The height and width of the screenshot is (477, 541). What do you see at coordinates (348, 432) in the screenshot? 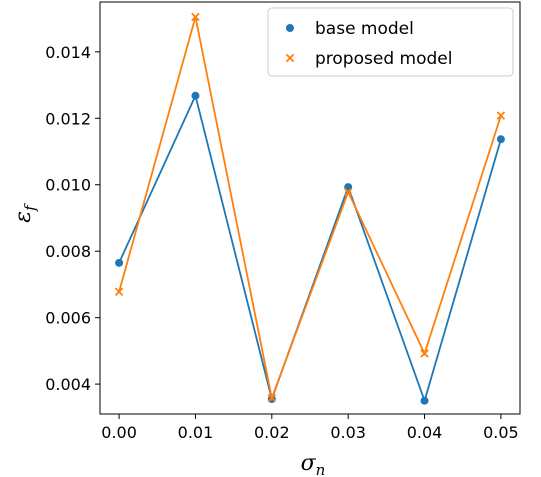
I see `x-tick-label: 0.03` at bounding box center [348, 432].